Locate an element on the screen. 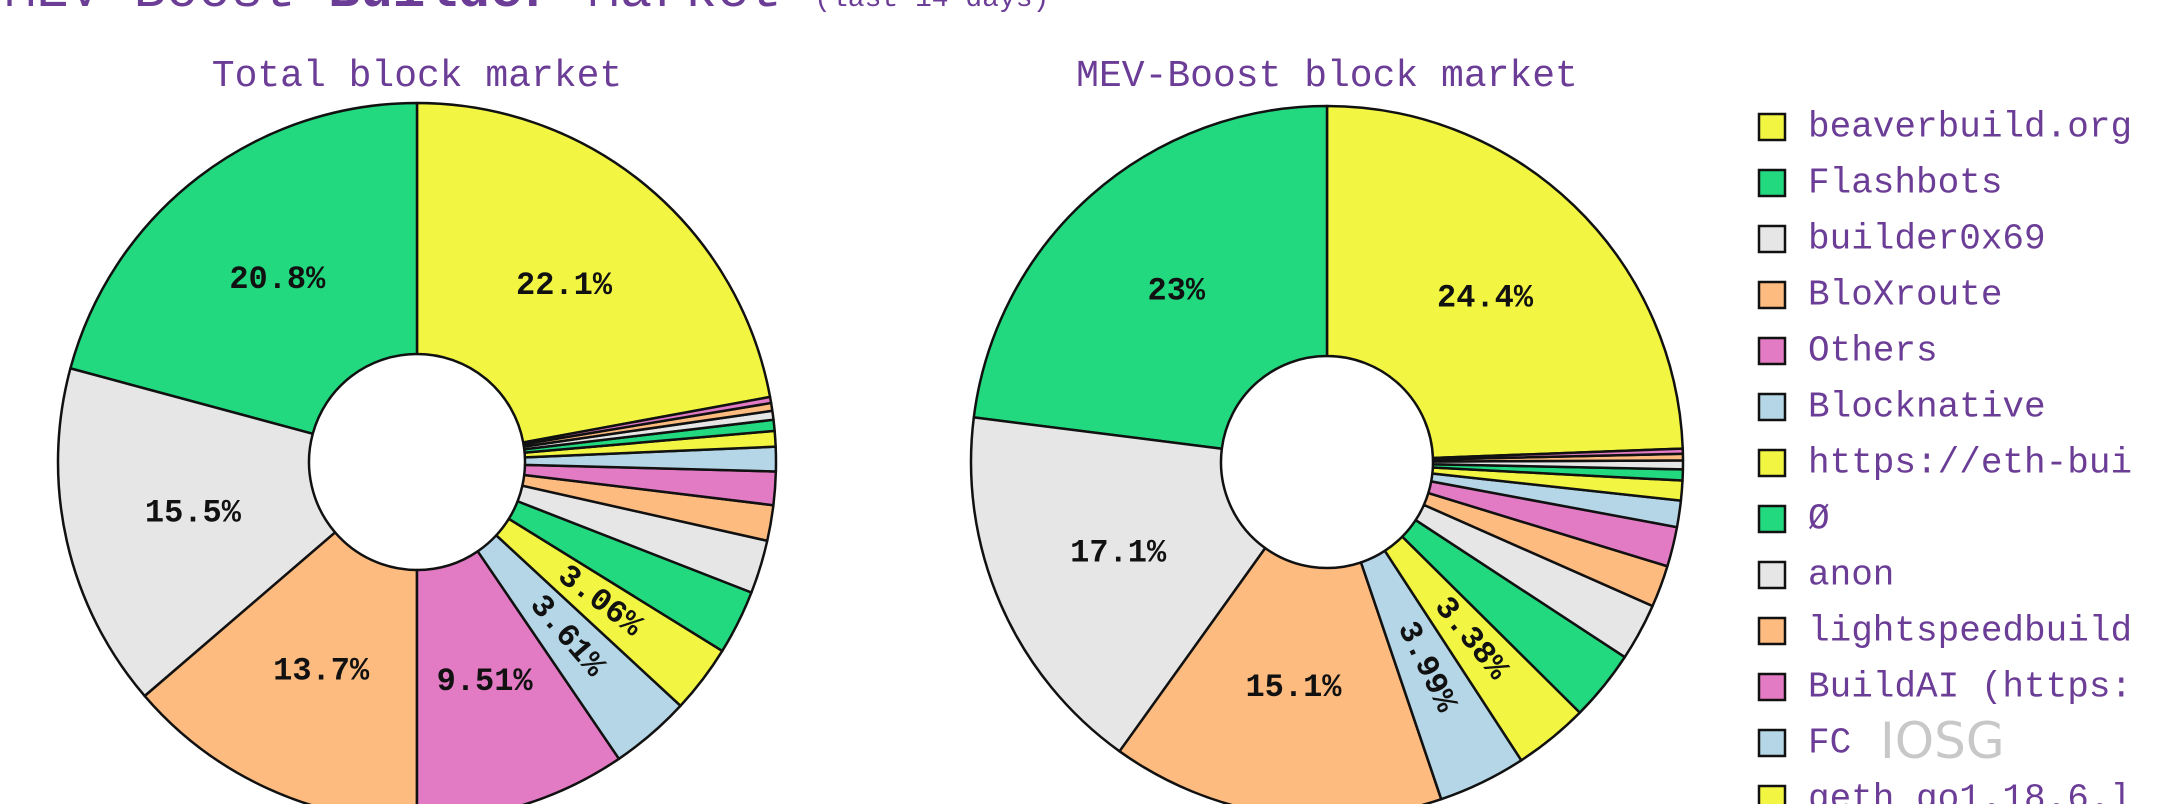  legend-label: Ø is located at coordinates (1819, 519).